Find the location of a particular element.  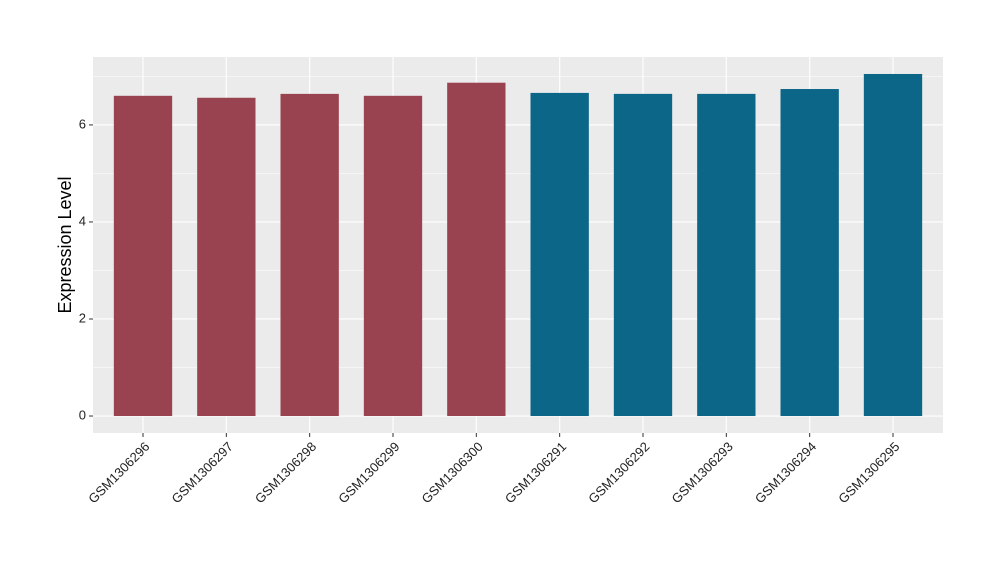

y-tick-label: 6 is located at coordinates (82, 123).